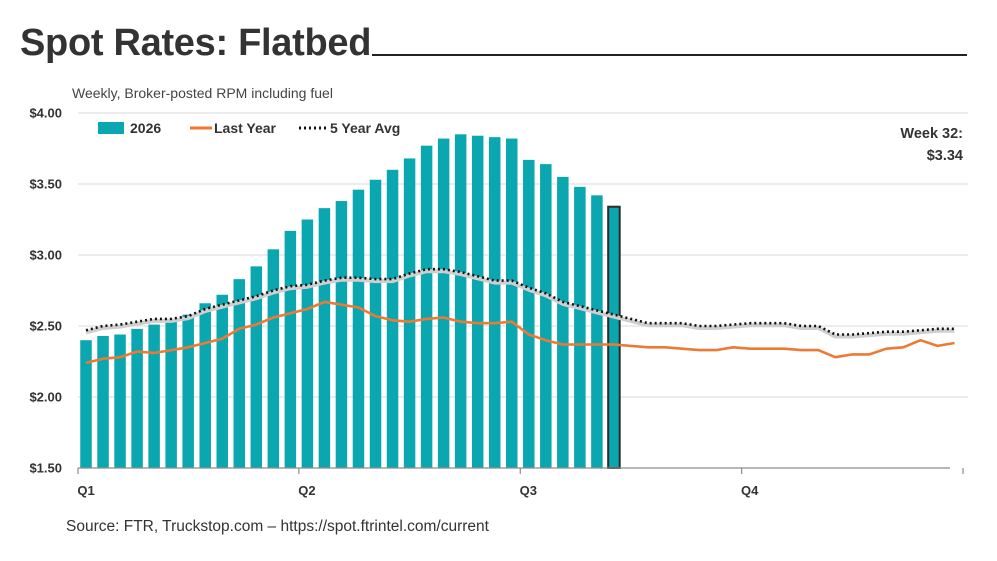 The height and width of the screenshot is (561, 997). Describe the element at coordinates (520, 482) in the screenshot. I see `x-axis: Q1 Q2 Q3 Q4` at that location.